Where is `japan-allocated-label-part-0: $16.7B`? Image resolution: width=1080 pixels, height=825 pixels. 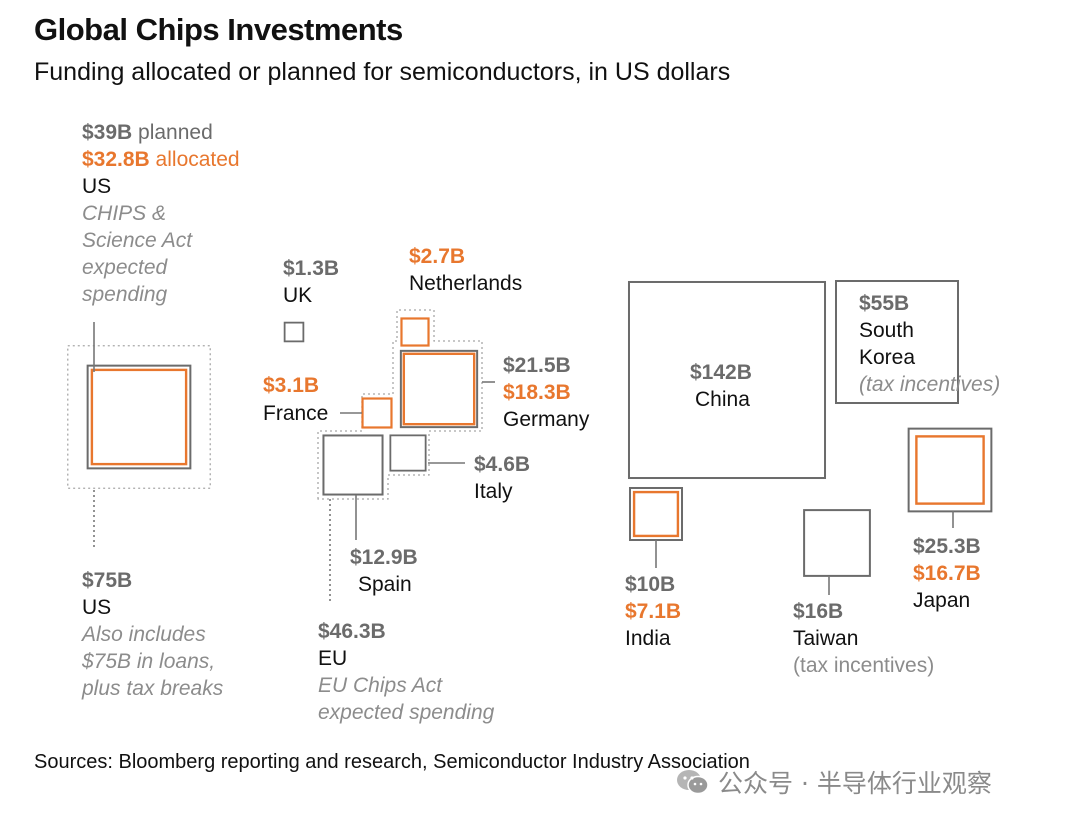 japan-allocated-label-part-0: $16.7B is located at coordinates (947, 573).